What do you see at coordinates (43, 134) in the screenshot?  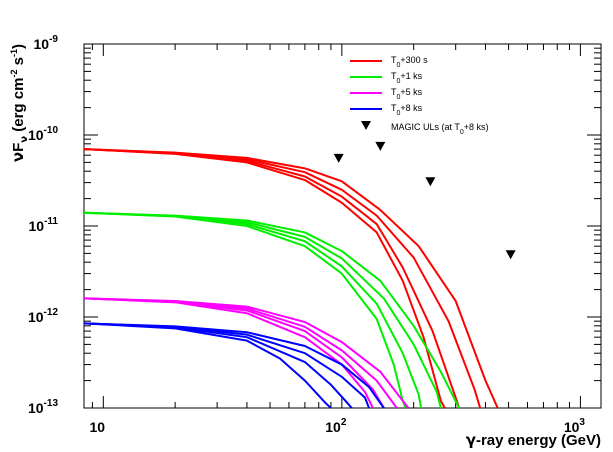 I see `y-tick-label: 10-10` at bounding box center [43, 134].